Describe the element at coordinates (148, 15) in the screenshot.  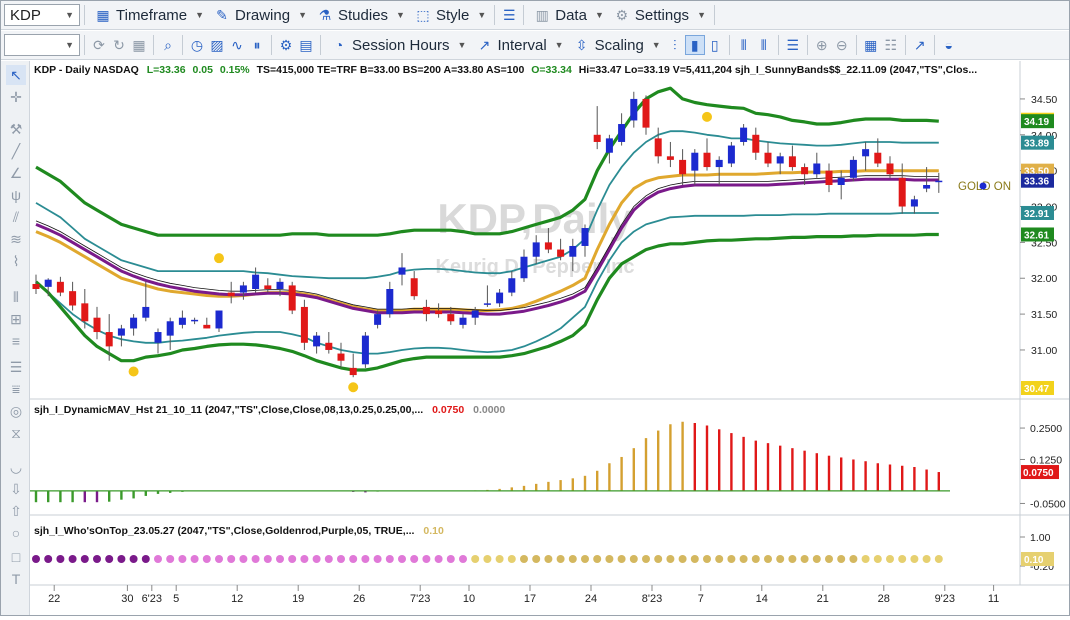
I see `timeframe-menu: ▦ Timeframe ▼` at that location.